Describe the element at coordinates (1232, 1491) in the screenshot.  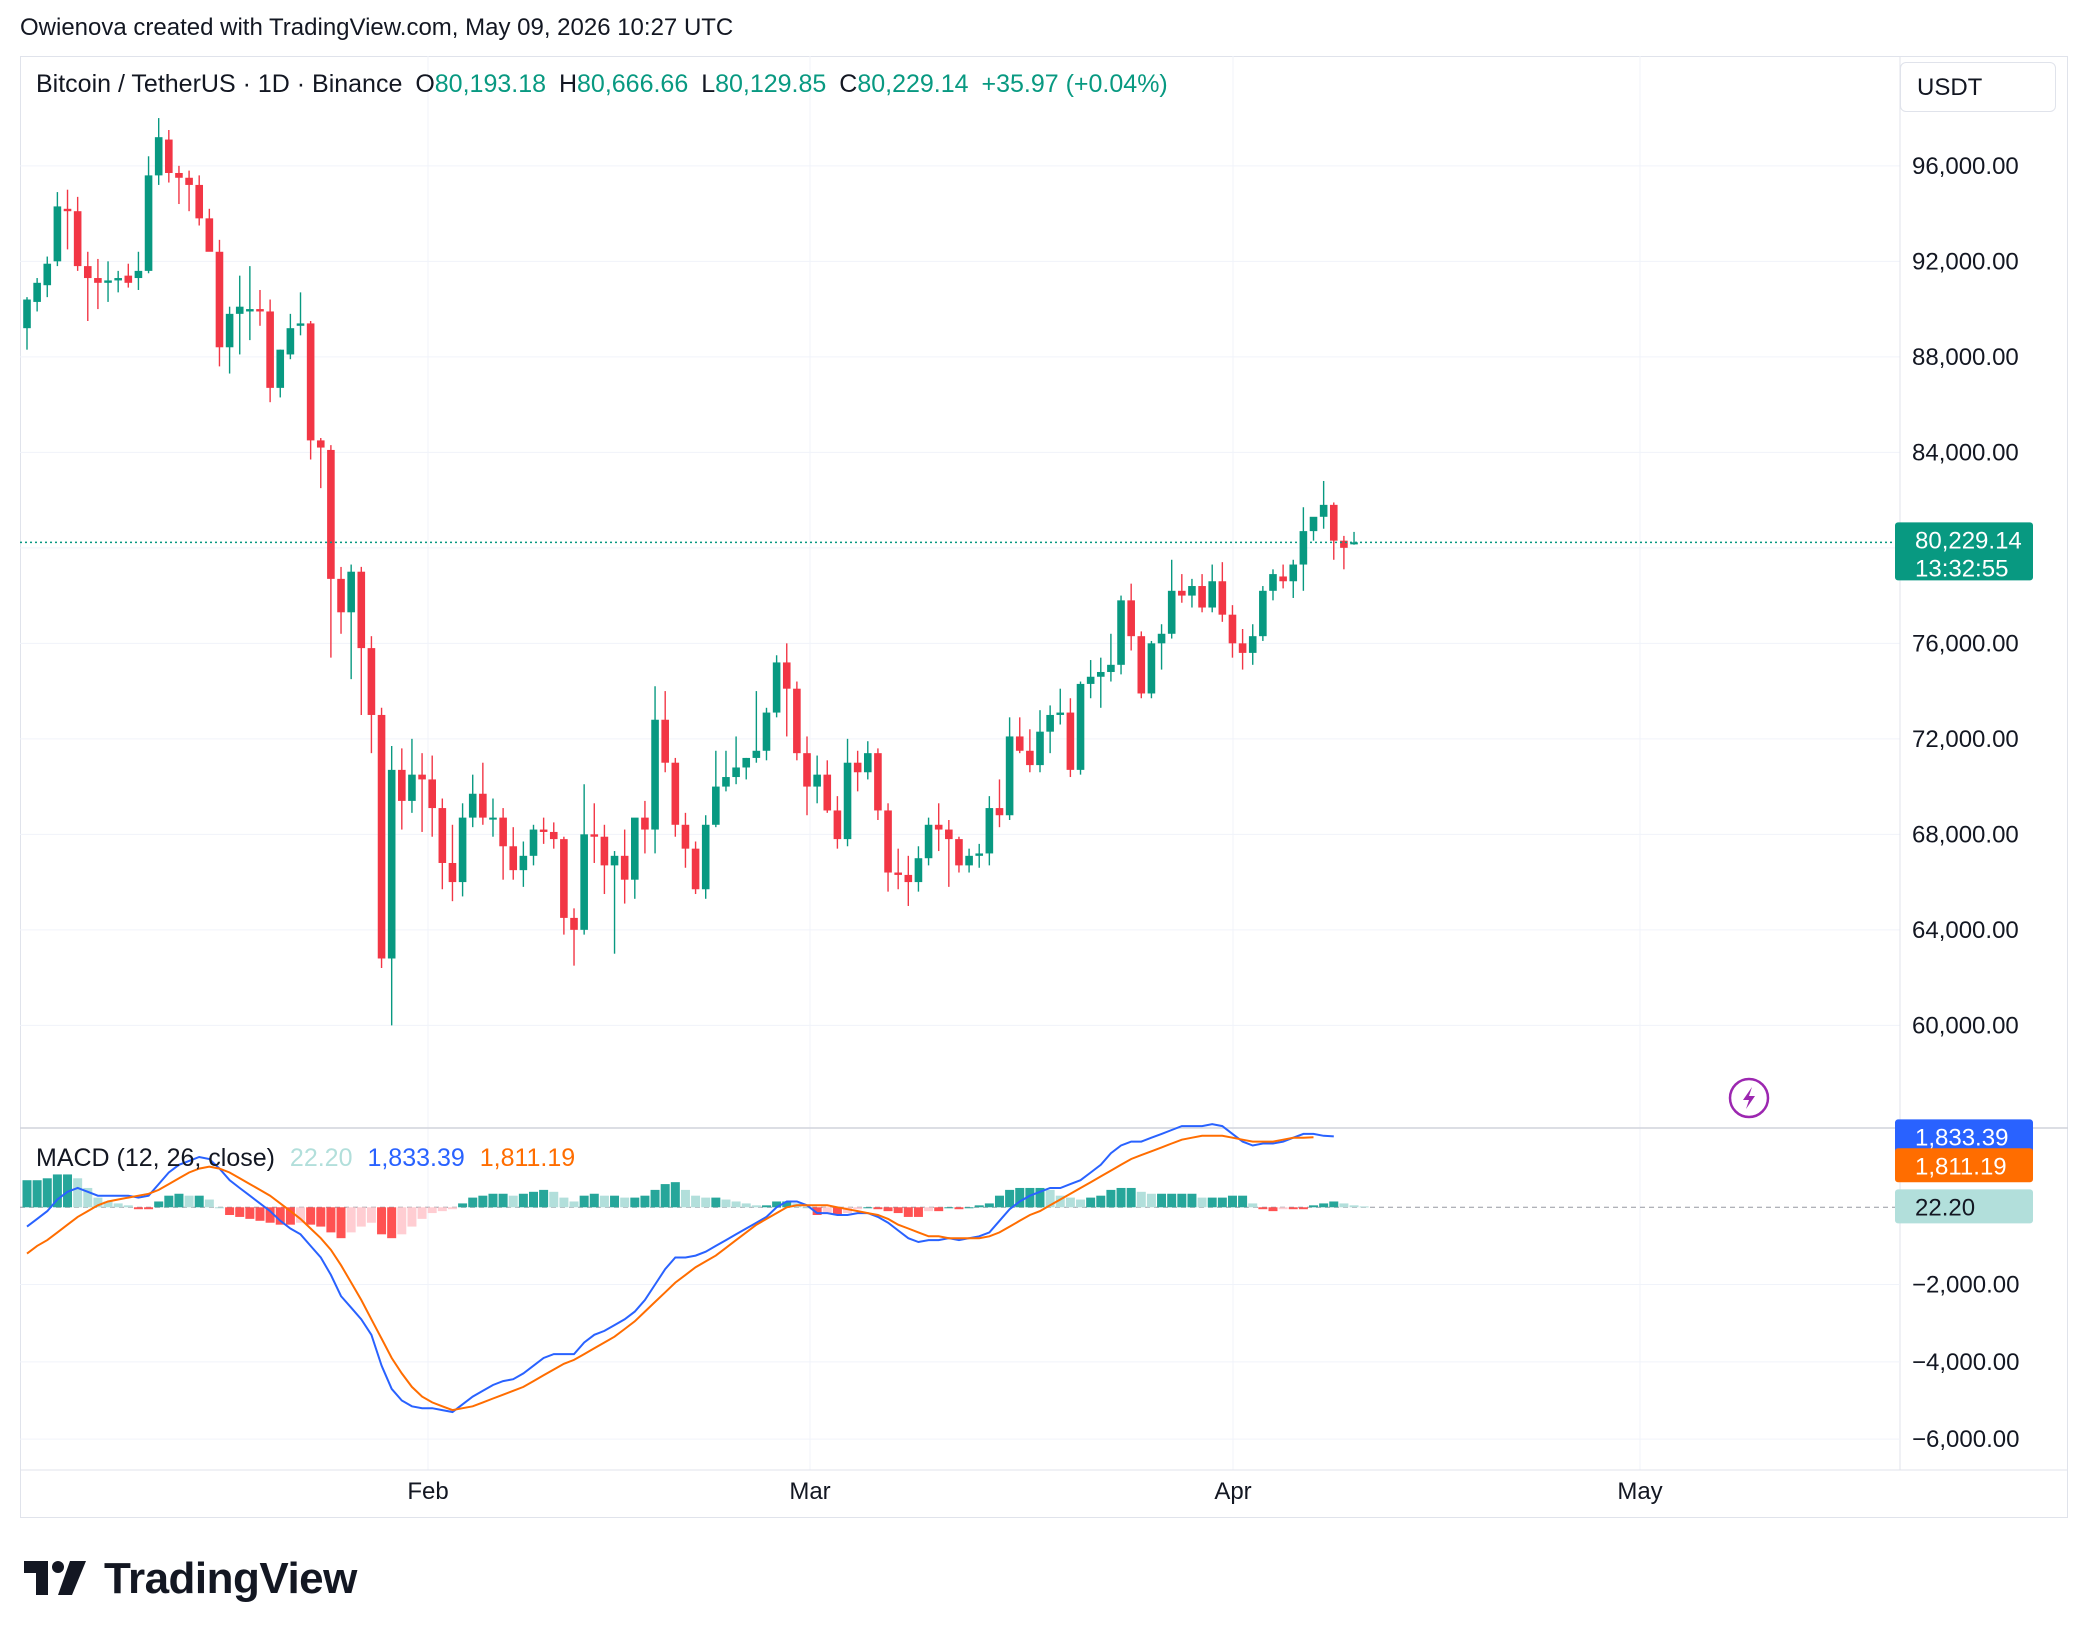
I see `x-tick-label: Apr` at that location.